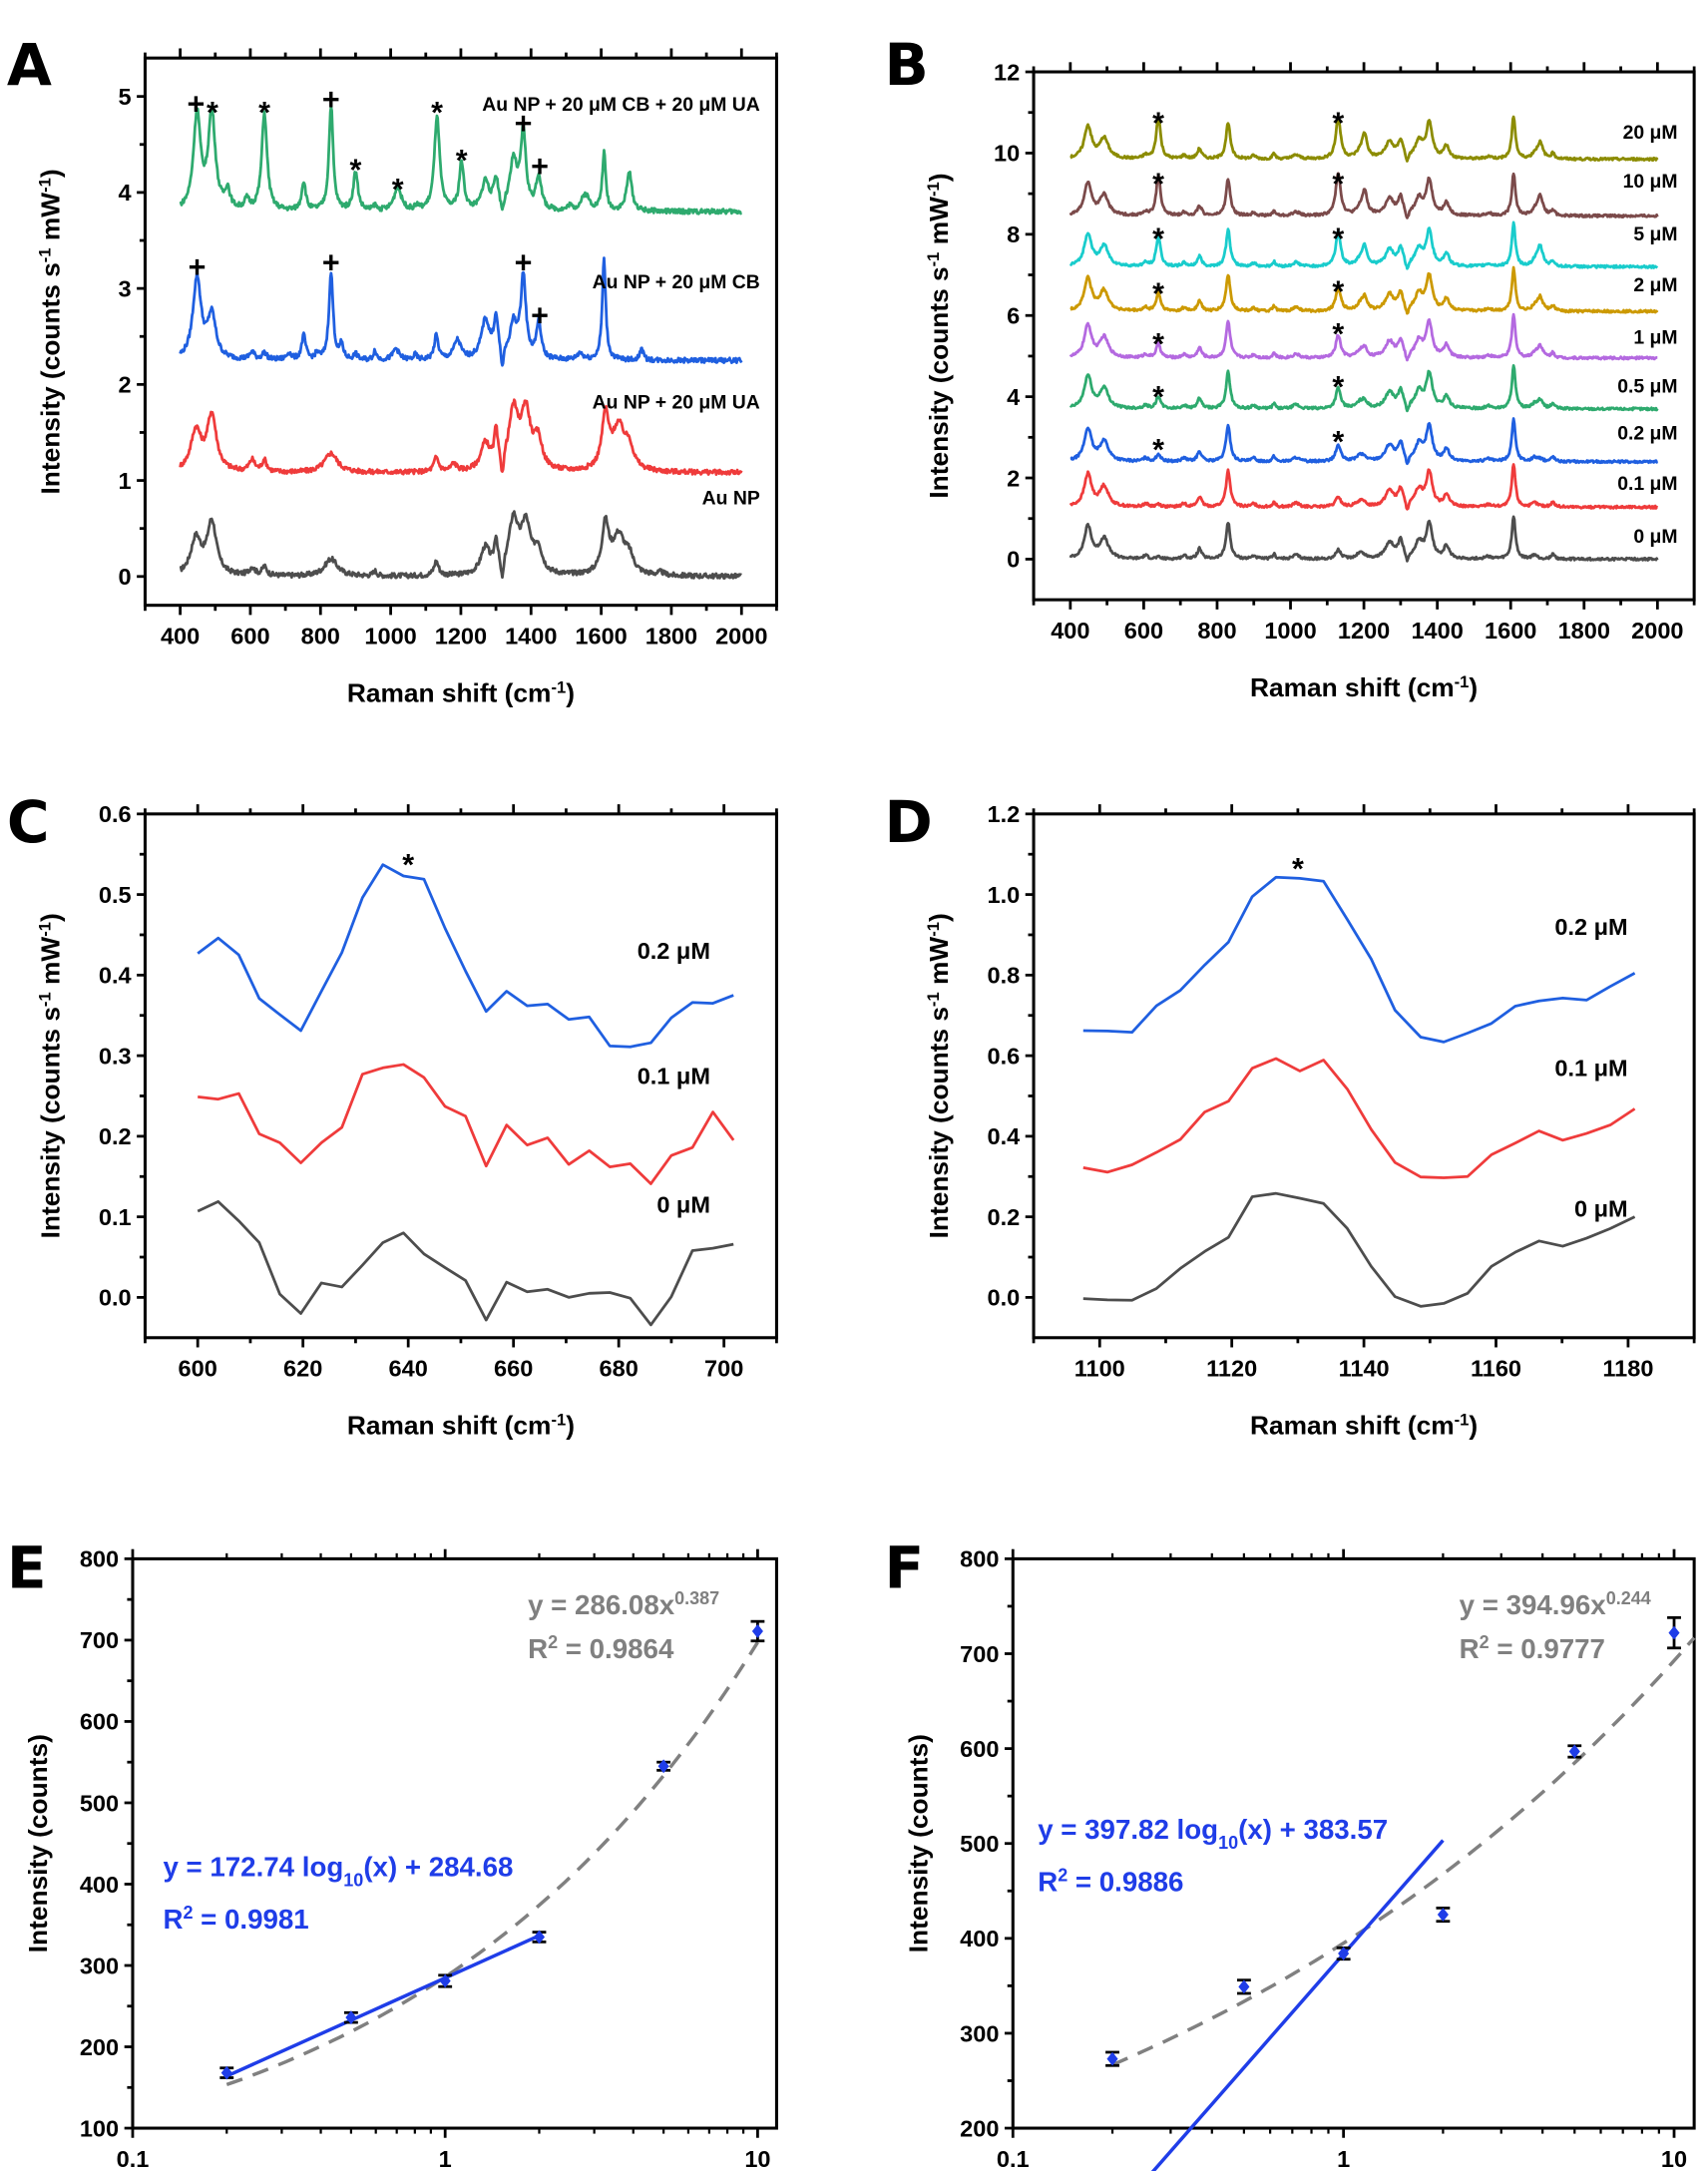 The width and height of the screenshot is (1708, 2171). I want to click on x-axis-title: Raman shift (cm-1), so click(1364, 1425).